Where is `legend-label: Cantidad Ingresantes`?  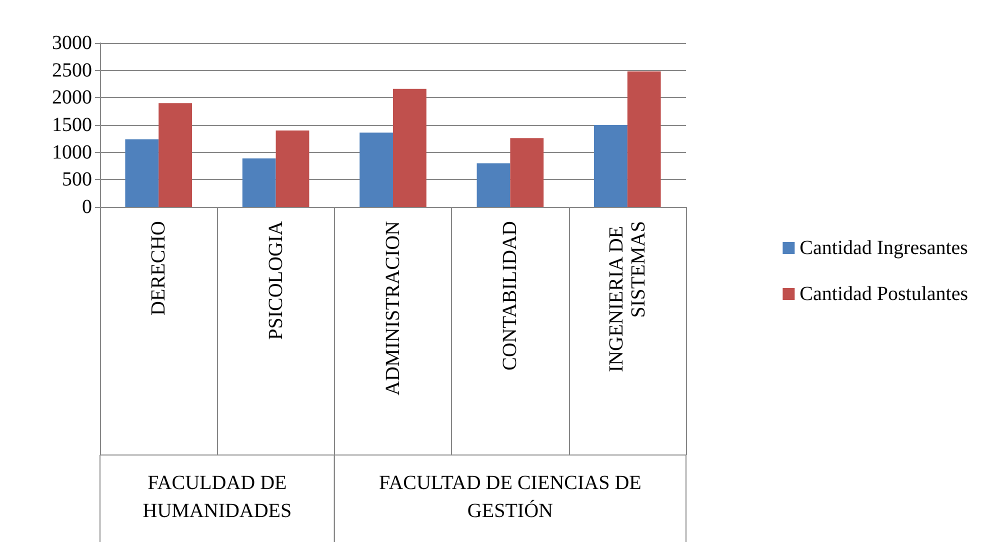 legend-label: Cantidad Ingresantes is located at coordinates (884, 248).